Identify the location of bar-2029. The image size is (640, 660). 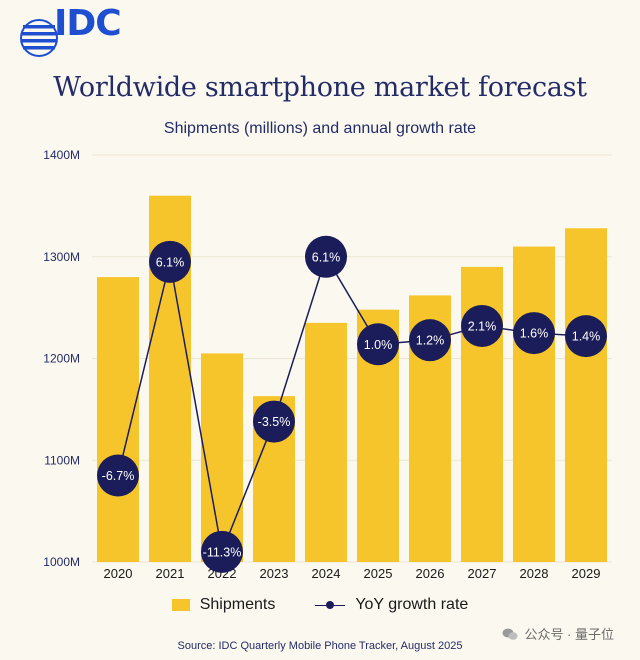
(586, 395).